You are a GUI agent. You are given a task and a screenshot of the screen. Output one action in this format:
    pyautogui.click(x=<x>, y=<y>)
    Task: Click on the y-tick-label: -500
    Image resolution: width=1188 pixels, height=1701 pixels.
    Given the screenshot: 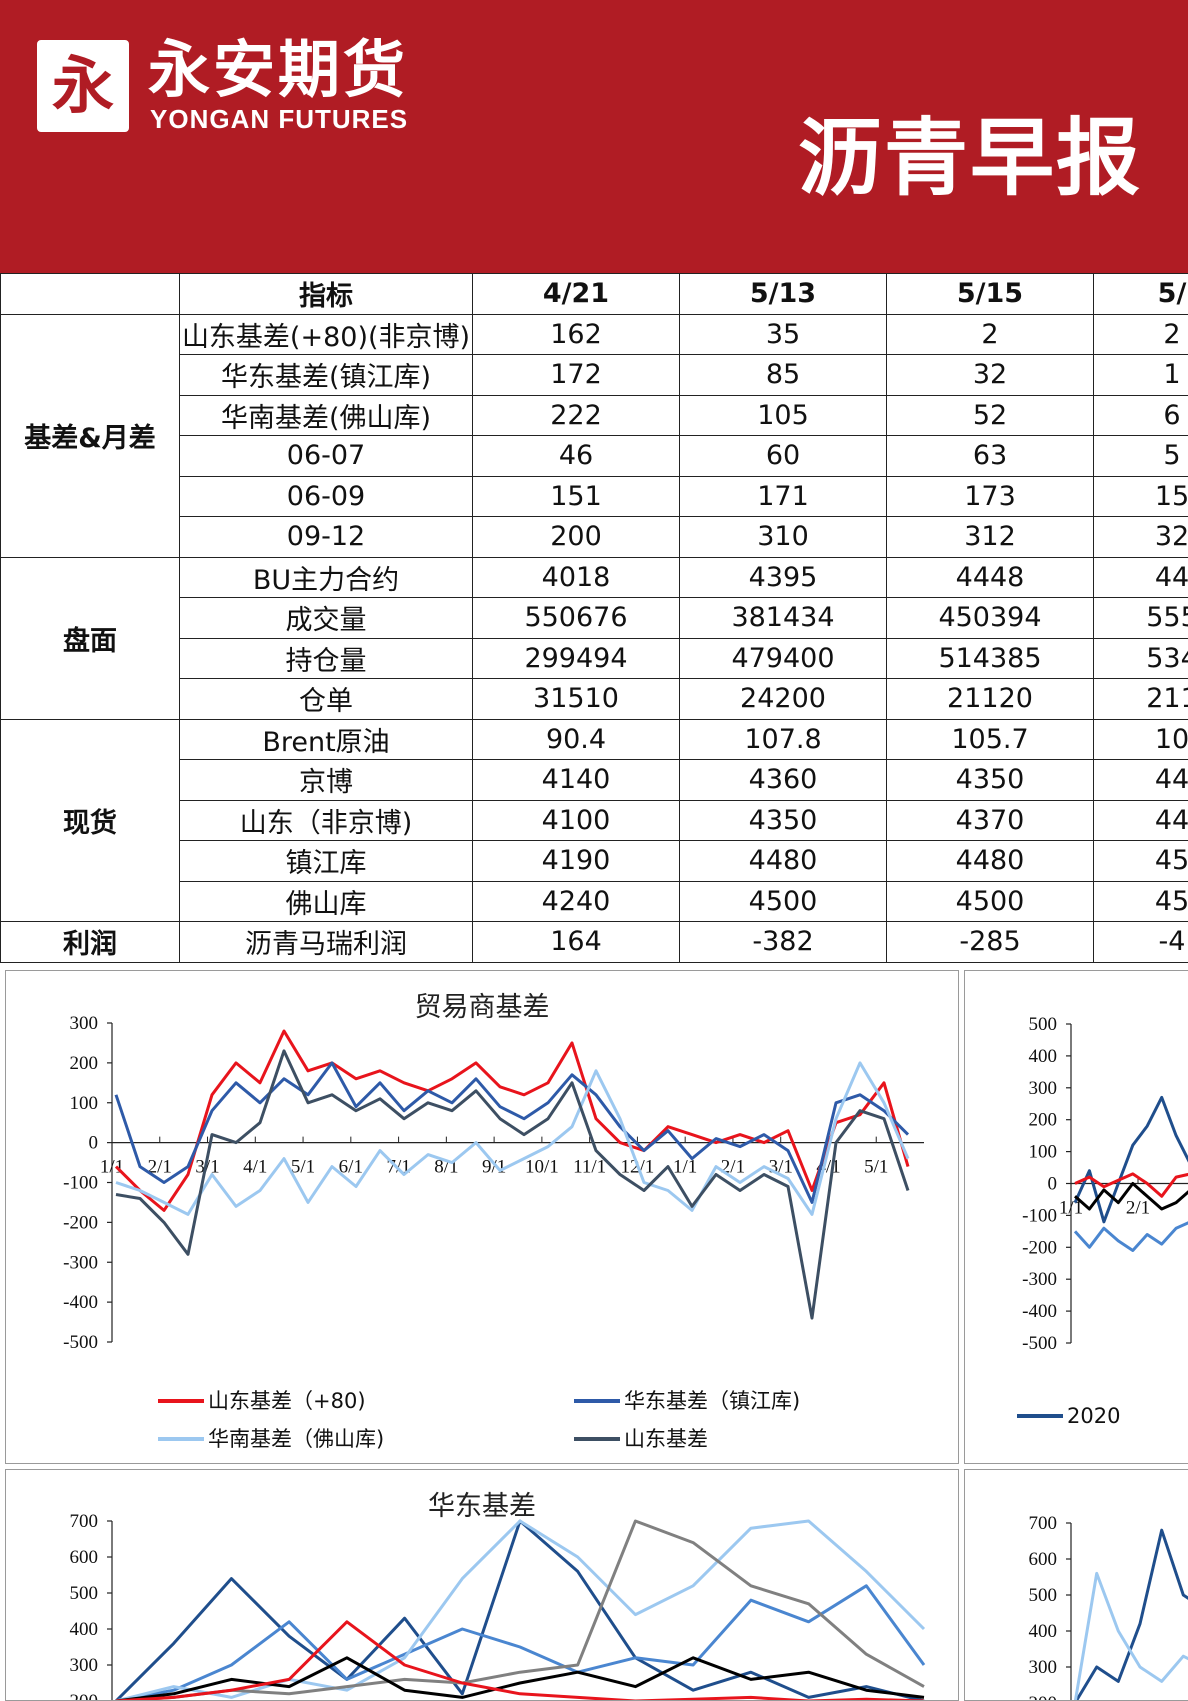 What is the action you would take?
    pyautogui.click(x=80, y=1342)
    